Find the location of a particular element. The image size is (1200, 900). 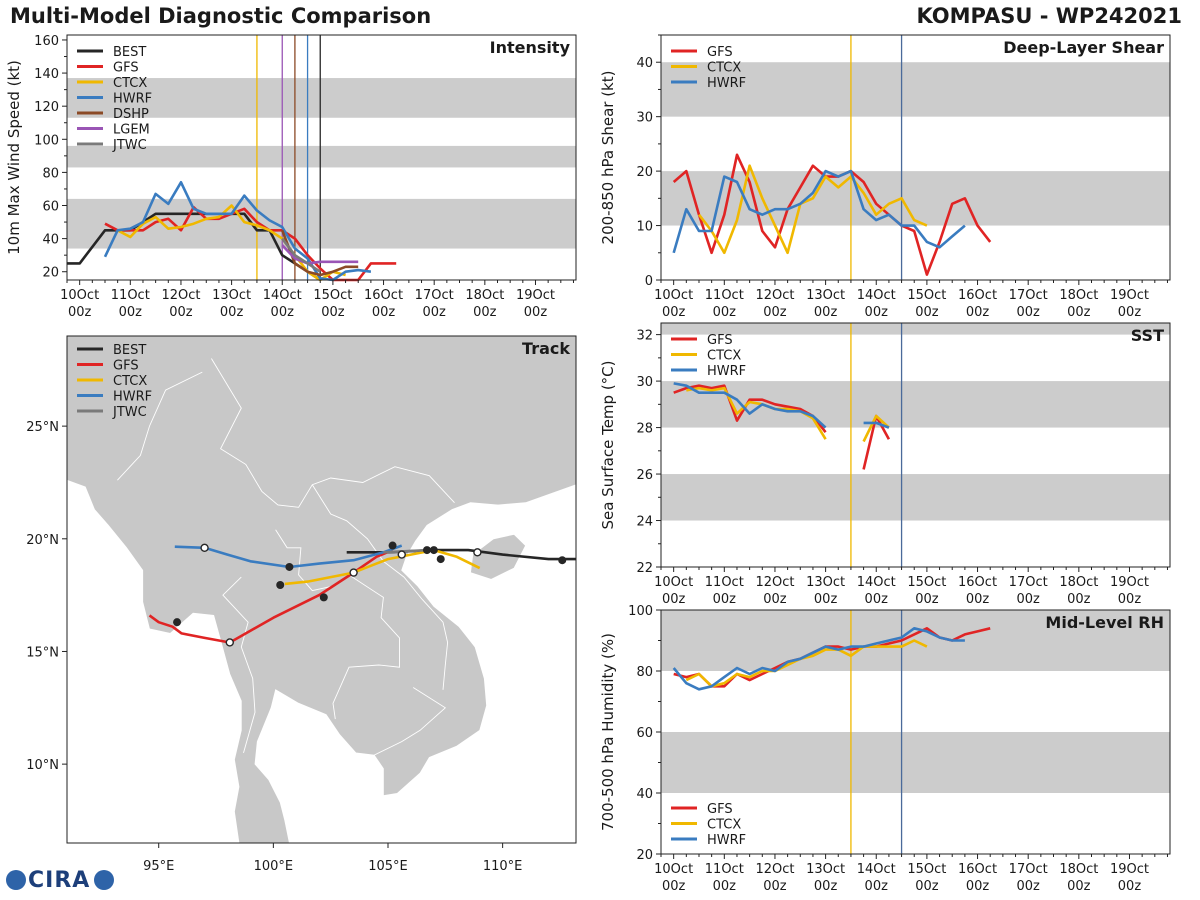

shear-legend-label-hwrf: HWRF is located at coordinates (726, 83).